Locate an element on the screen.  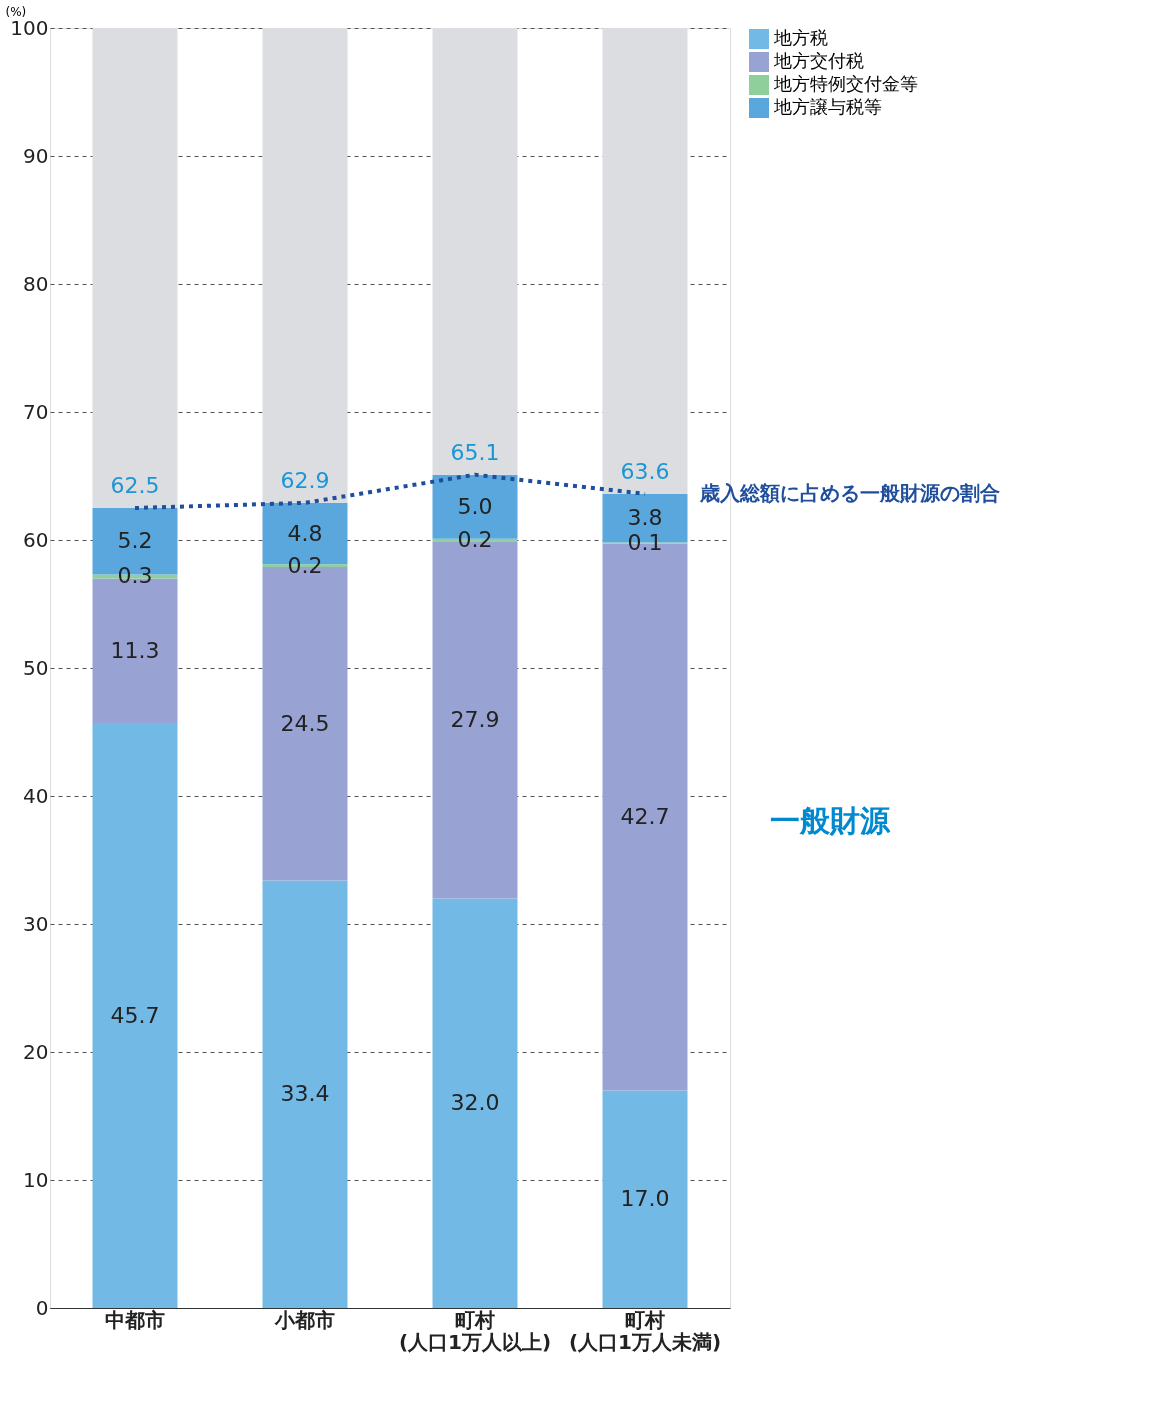
legend-label: 地方交付税 is located at coordinates (818, 60).